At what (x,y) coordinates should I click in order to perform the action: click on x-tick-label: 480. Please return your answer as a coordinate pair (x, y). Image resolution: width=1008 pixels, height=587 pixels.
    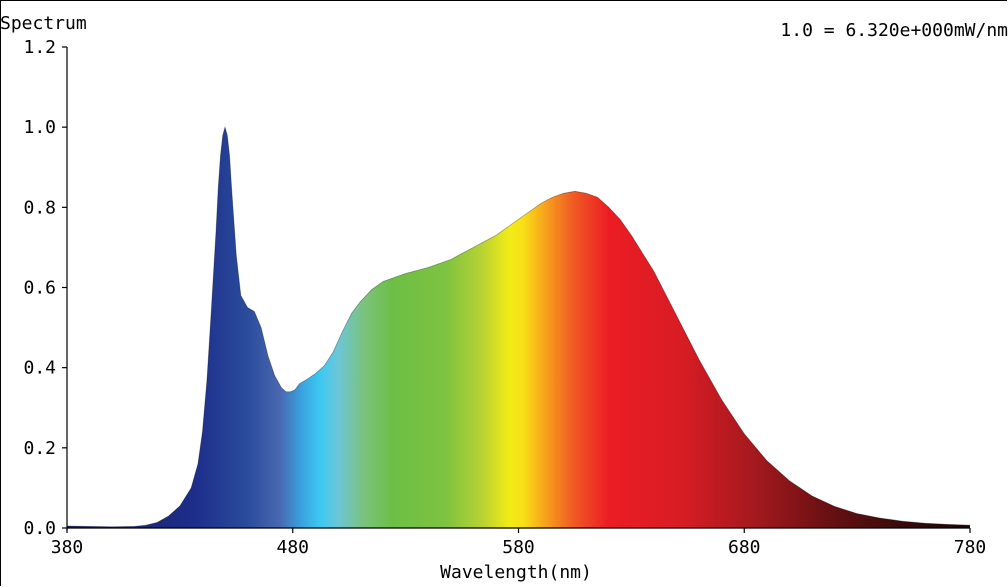
    Looking at the image, I should click on (292, 547).